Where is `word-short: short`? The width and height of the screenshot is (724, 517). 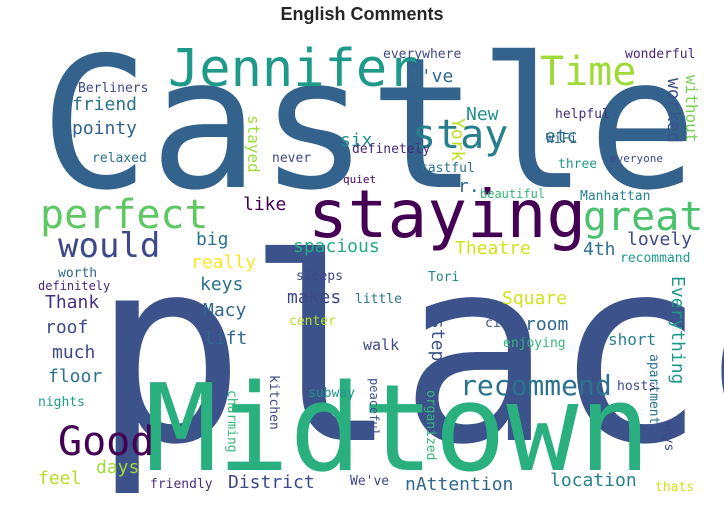
word-short: short is located at coordinates (632, 339).